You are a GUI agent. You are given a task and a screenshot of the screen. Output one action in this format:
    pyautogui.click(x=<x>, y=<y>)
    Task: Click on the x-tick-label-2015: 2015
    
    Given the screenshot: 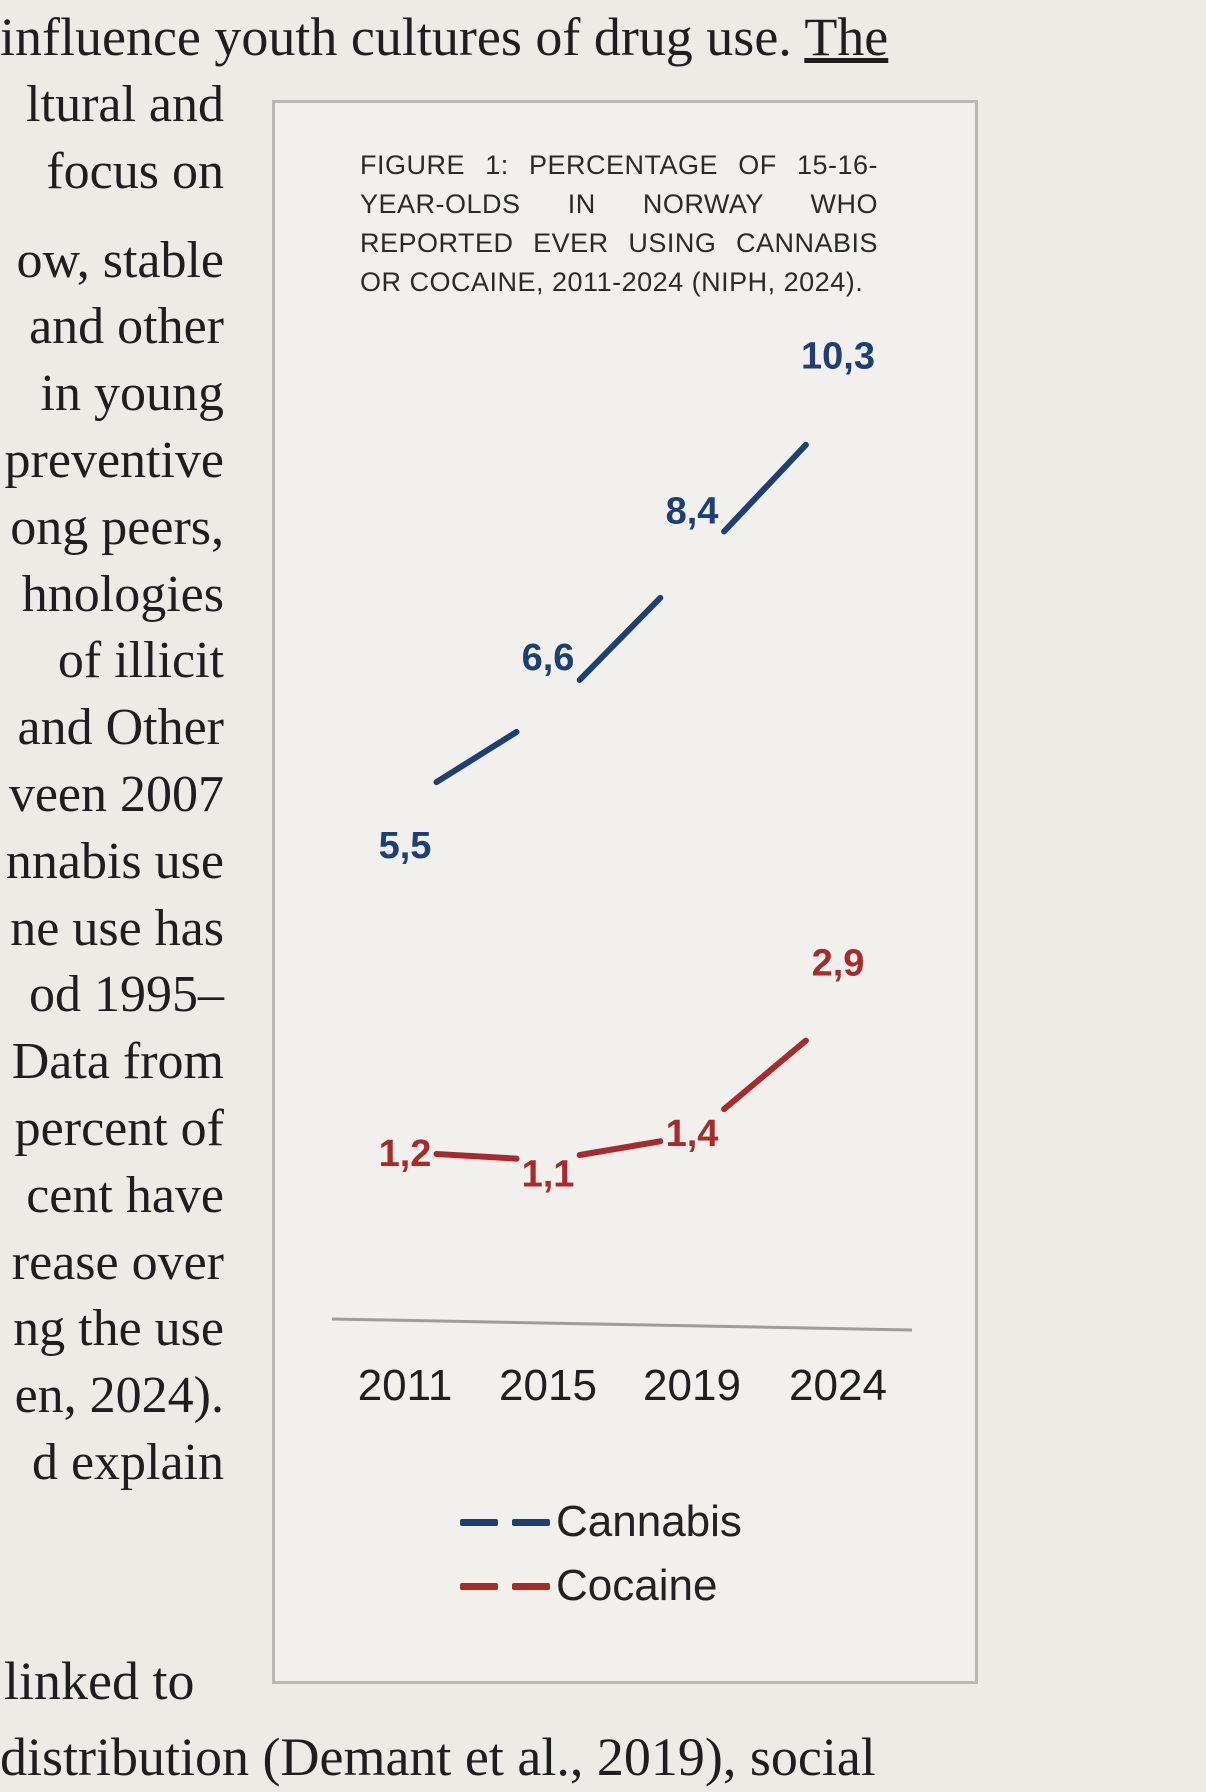 What is the action you would take?
    pyautogui.click(x=548, y=1385)
    